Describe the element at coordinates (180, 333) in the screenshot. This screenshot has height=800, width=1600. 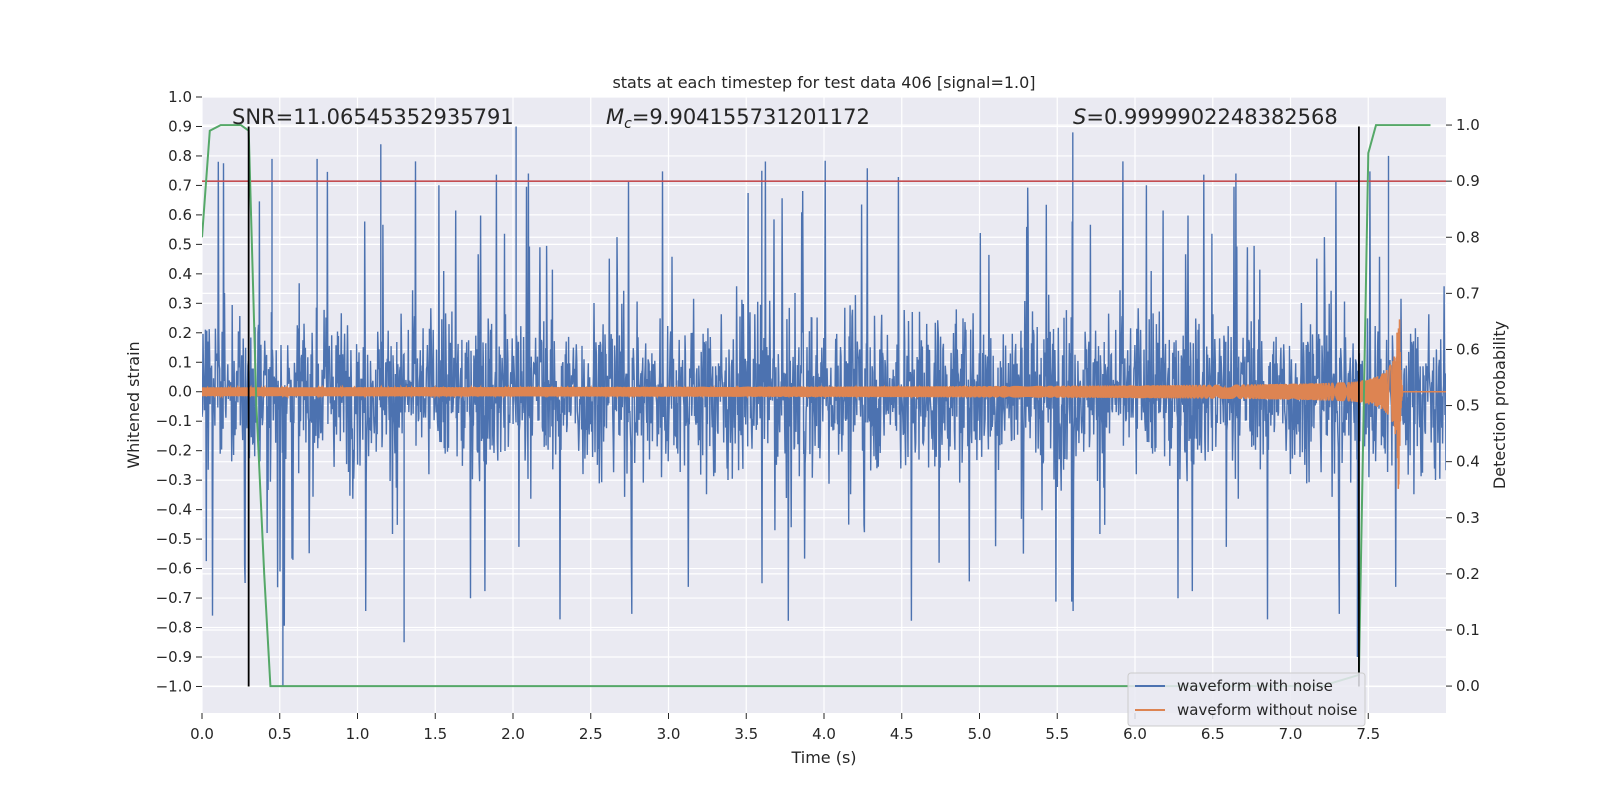
I see `ytick-label-8: 0.2` at that location.